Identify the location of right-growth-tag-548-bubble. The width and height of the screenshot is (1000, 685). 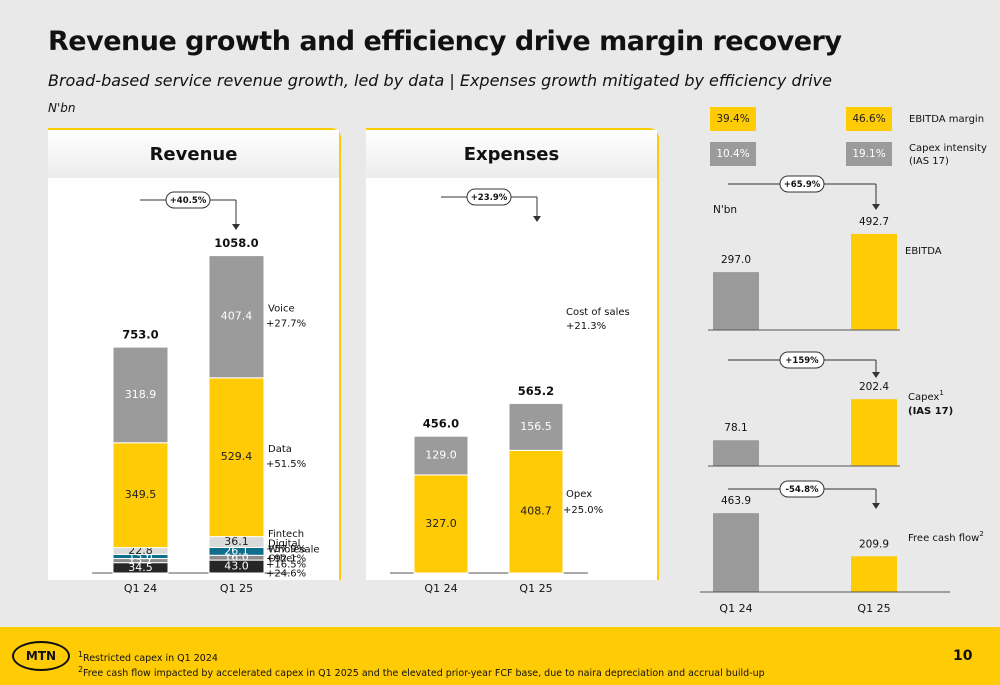
(802, 489).